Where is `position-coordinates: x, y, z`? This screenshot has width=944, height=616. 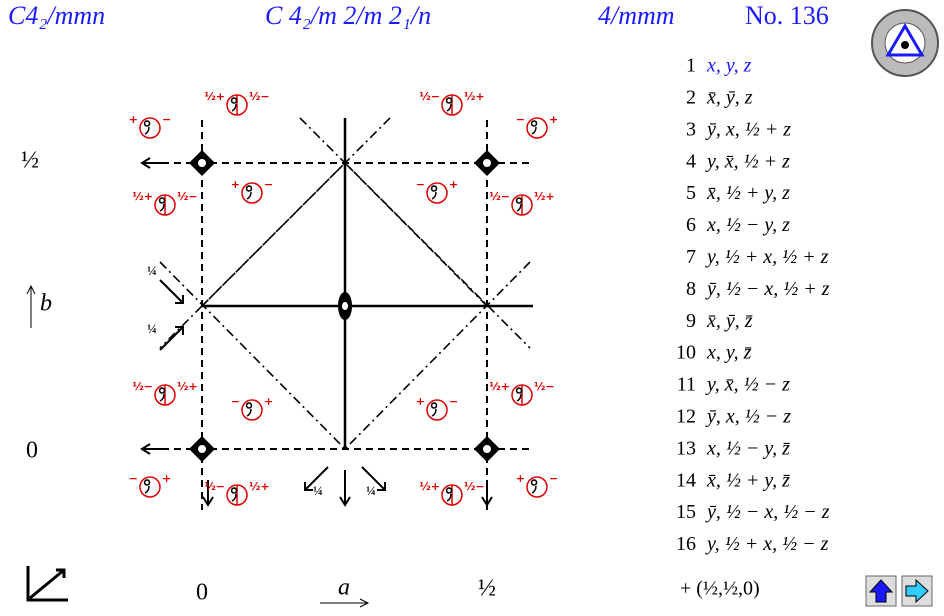 position-coordinates: x, y, z is located at coordinates (729, 66).